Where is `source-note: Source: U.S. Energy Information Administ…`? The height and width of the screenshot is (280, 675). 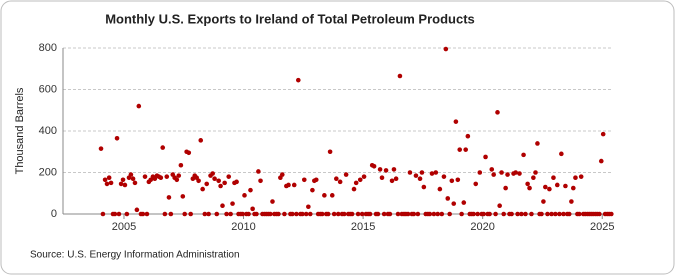 source-note: Source: U.S. Energy Information Administ… is located at coordinates (135, 255).